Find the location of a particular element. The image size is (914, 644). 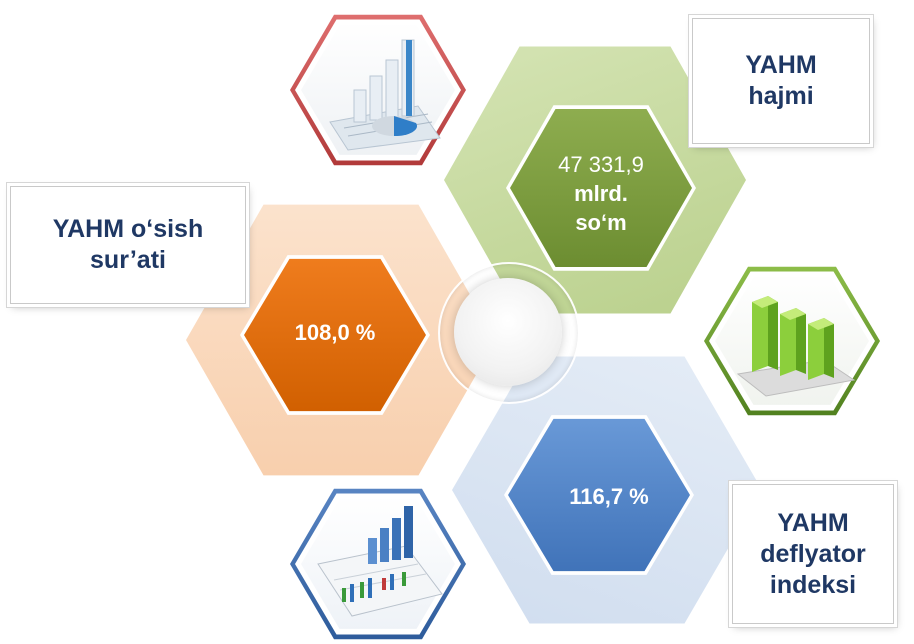

green-bar-chart-icon is located at coordinates (792, 341).